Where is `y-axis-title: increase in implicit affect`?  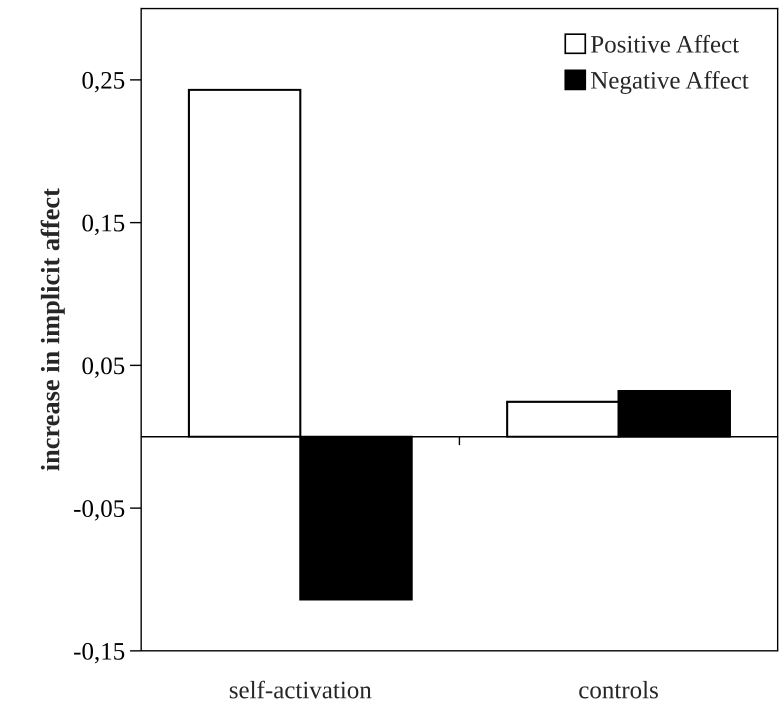
y-axis-title: increase in implicit affect is located at coordinates (52, 329).